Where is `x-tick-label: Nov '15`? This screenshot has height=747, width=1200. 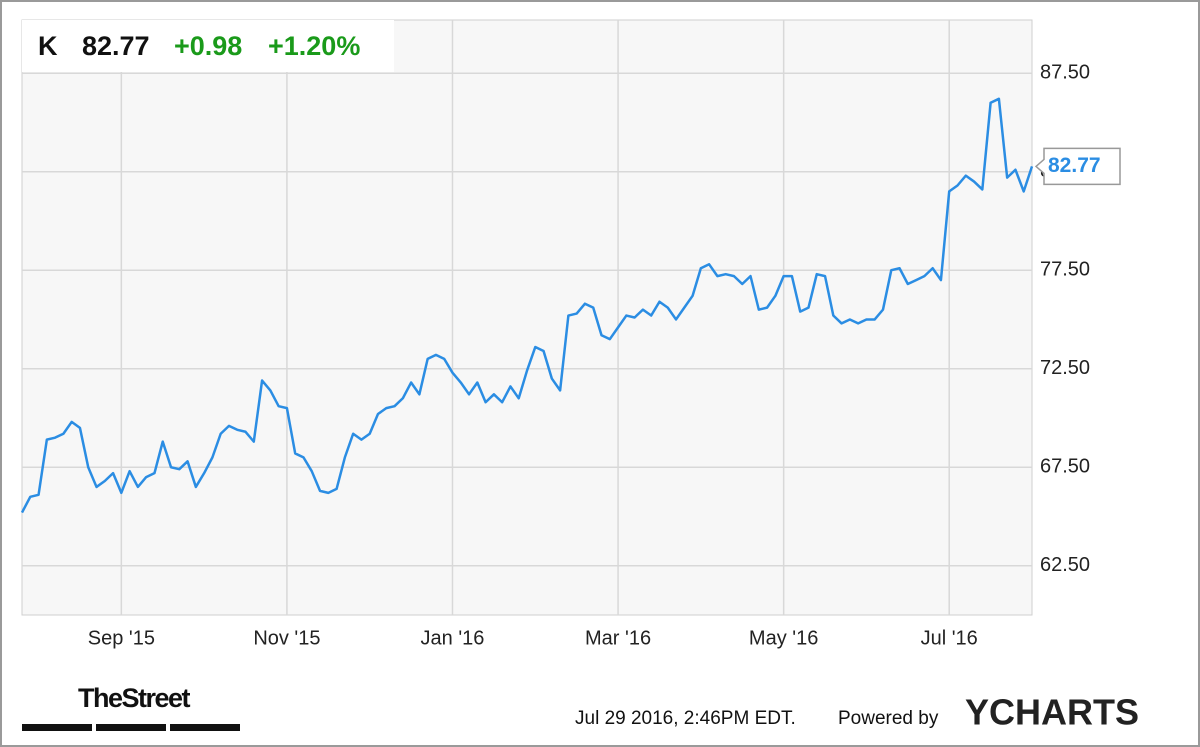
x-tick-label: Nov '15 is located at coordinates (286, 638).